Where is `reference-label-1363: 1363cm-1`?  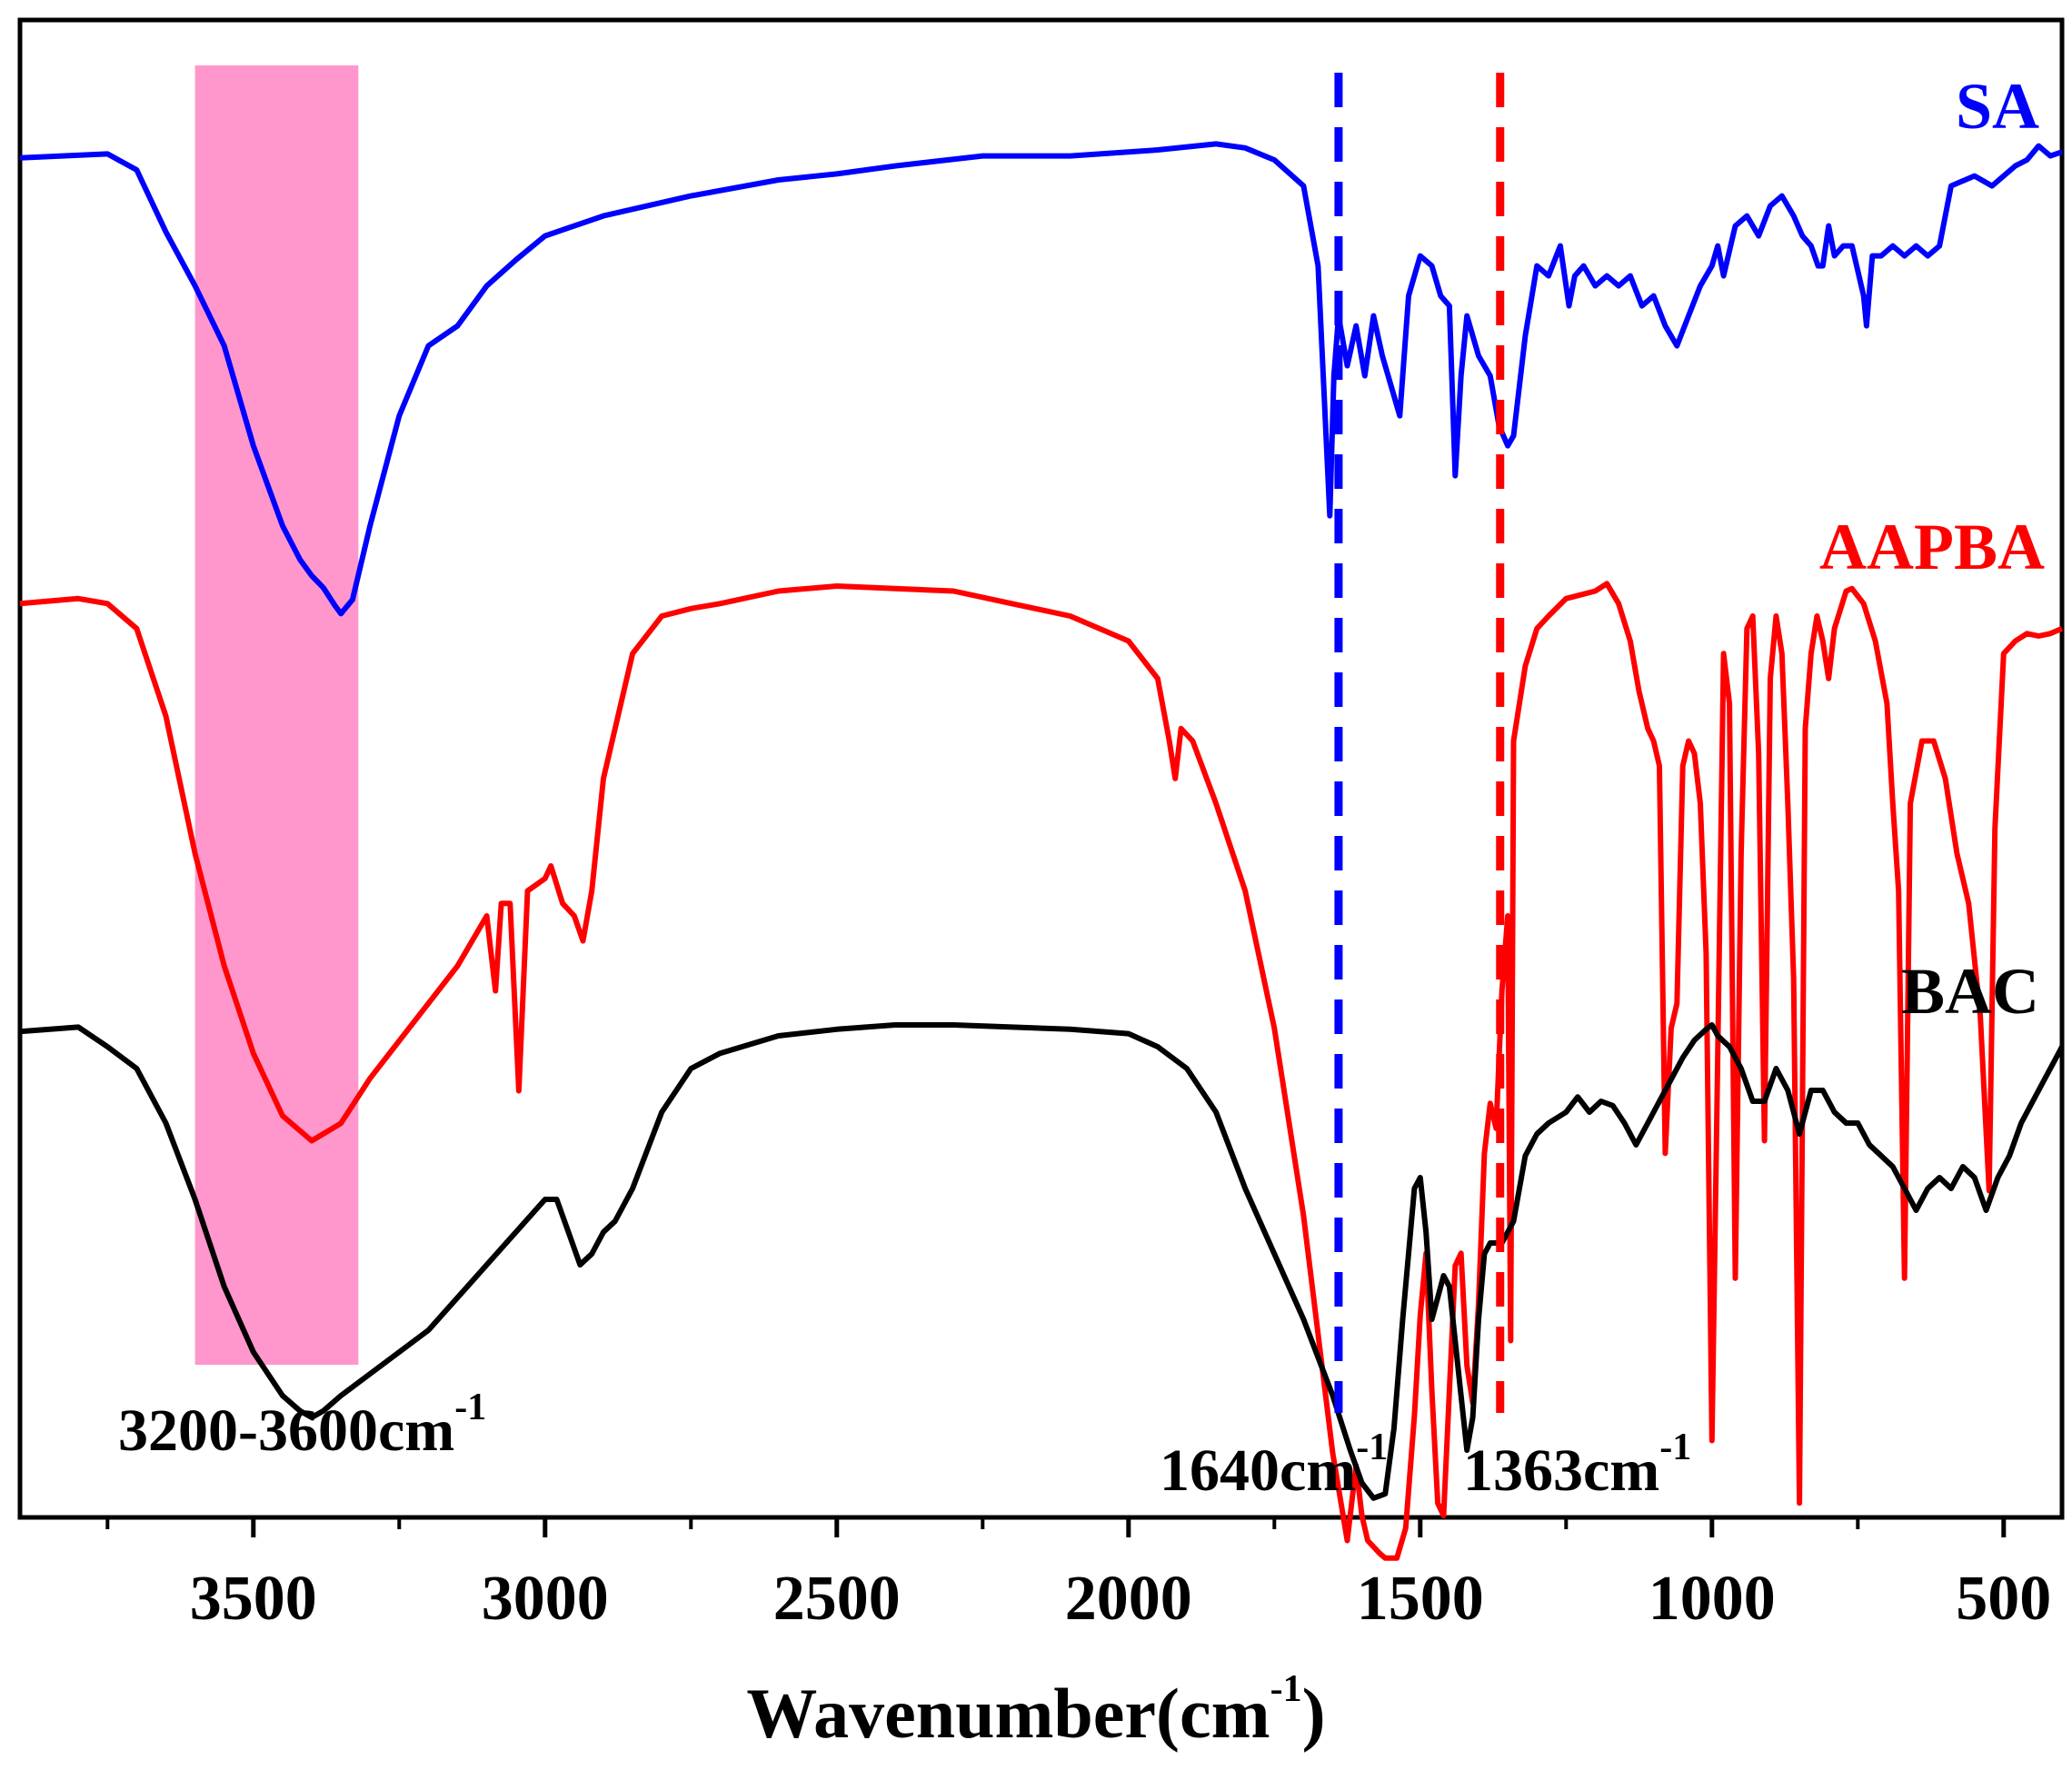 reference-label-1363: 1363cm-1 is located at coordinates (1577, 1465).